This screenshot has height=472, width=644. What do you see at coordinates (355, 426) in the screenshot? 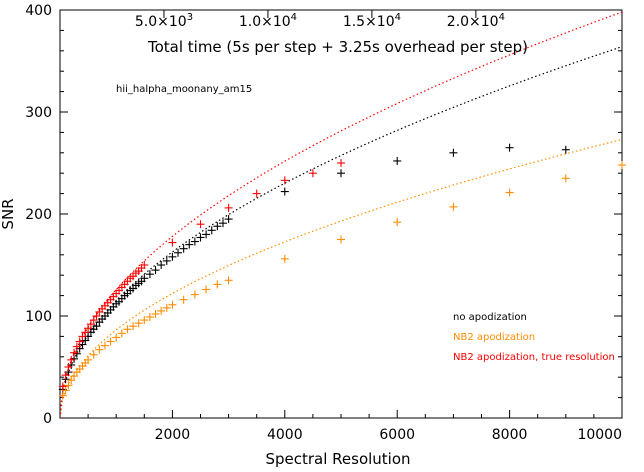
I see `x-axis: 2000 4000 6000 8000 10000` at bounding box center [355, 426].